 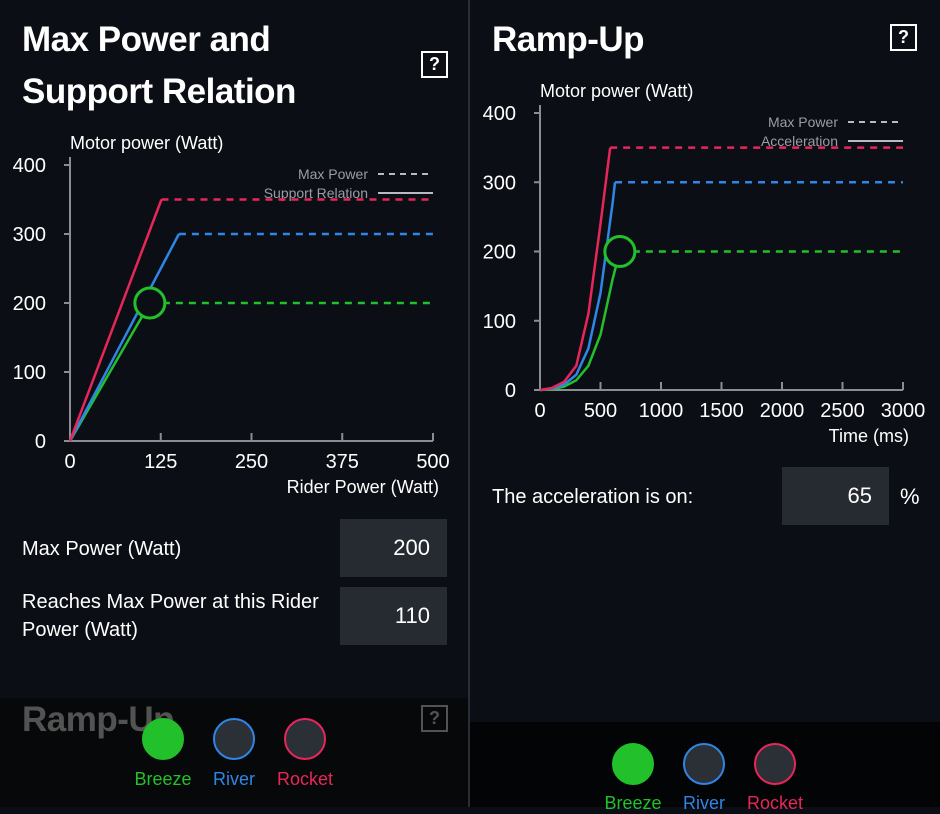 I want to click on x-tick-label: 2000, so click(x=782, y=411).